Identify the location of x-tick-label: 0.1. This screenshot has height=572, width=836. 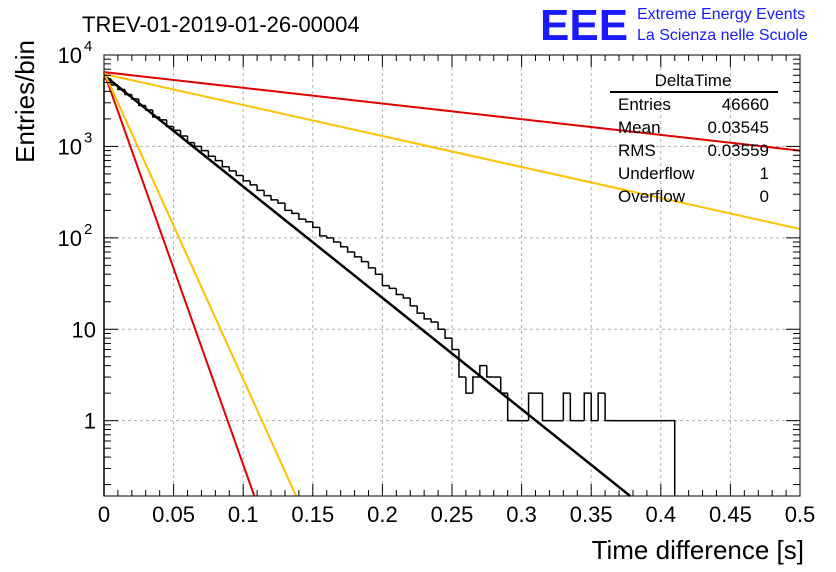
(243, 514).